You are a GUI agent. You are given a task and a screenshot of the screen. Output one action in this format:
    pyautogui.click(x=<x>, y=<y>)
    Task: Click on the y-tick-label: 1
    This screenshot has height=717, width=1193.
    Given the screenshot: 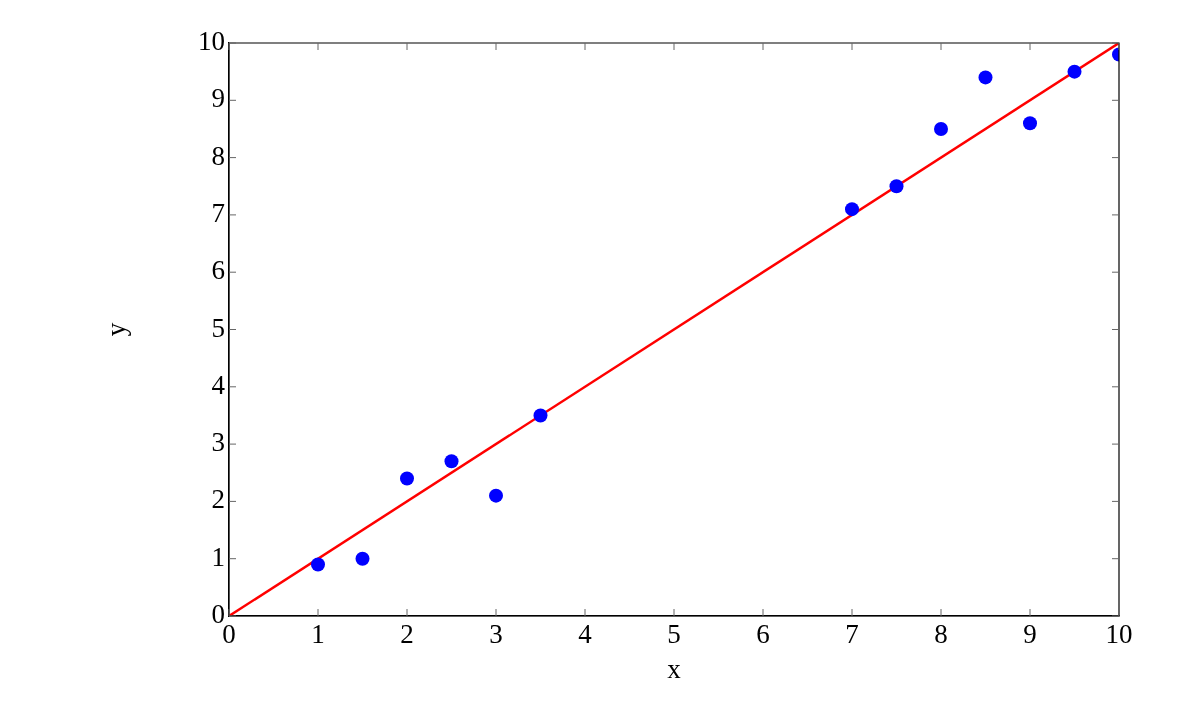 What is the action you would take?
    pyautogui.click(x=218, y=556)
    